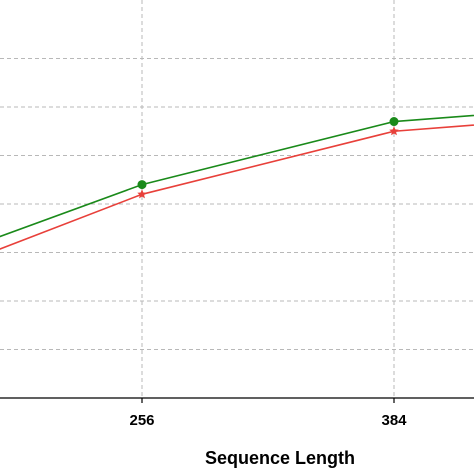 The height and width of the screenshot is (474, 474). Describe the element at coordinates (268, 420) in the screenshot. I see `x-tick-labels: 256 384` at that location.